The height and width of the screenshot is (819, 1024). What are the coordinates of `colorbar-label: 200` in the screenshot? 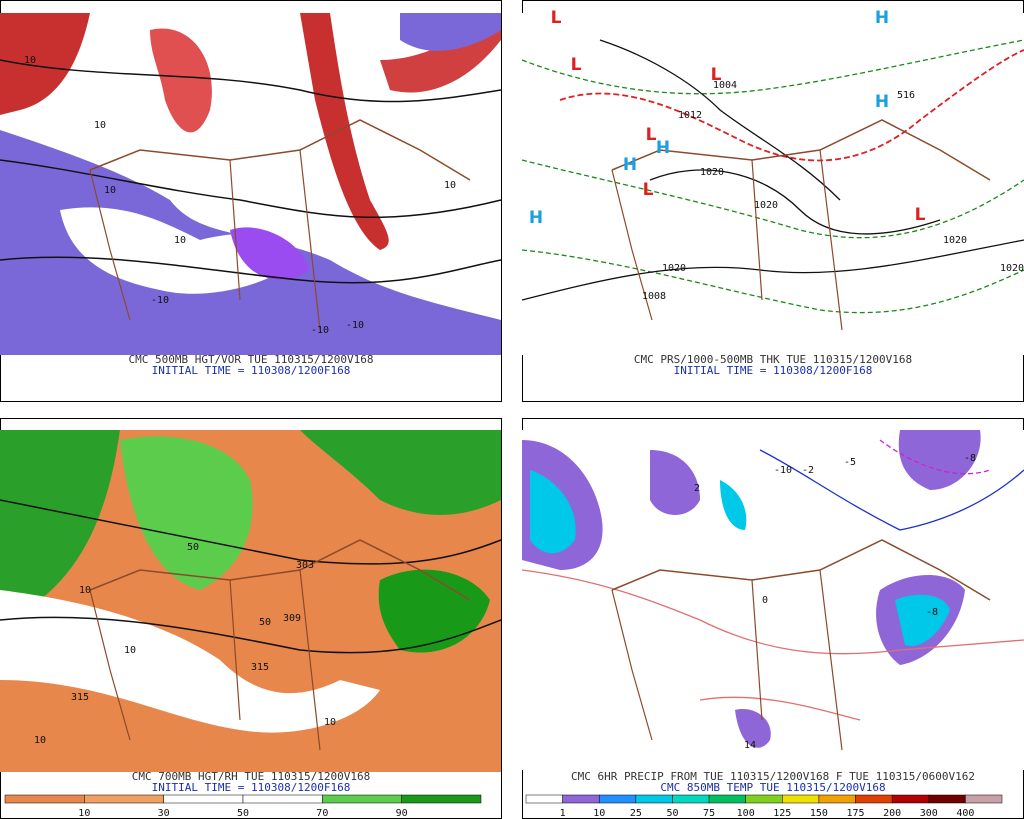 It's located at (892, 813).